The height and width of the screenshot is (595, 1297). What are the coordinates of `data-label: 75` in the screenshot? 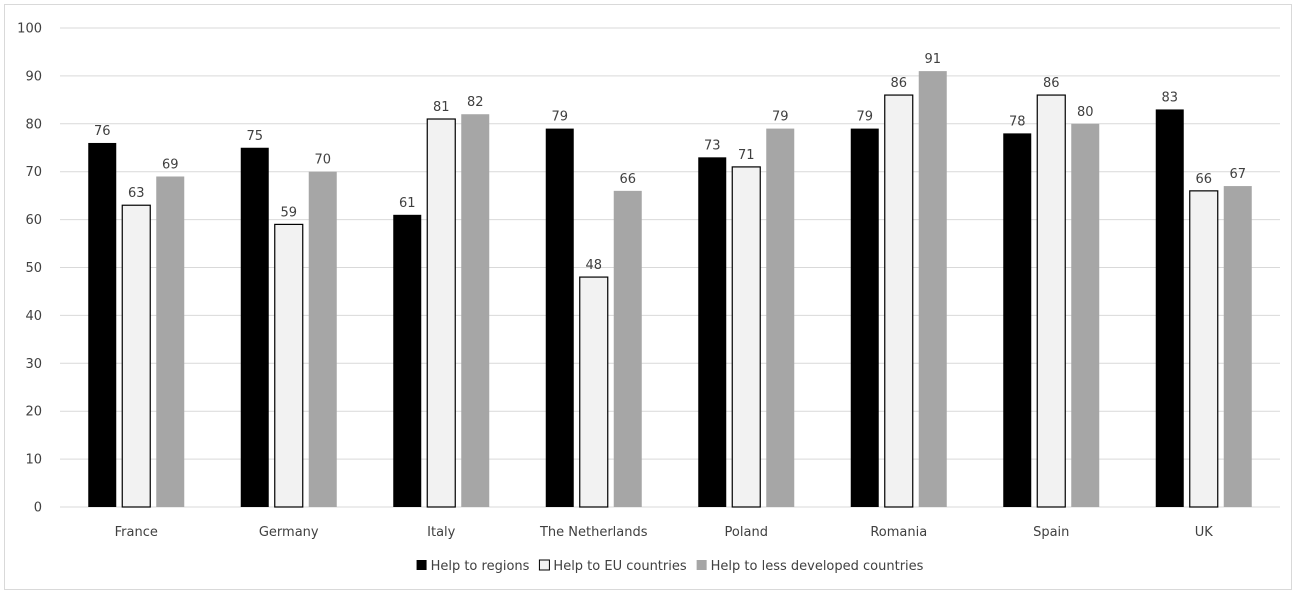 It's located at (254, 136).